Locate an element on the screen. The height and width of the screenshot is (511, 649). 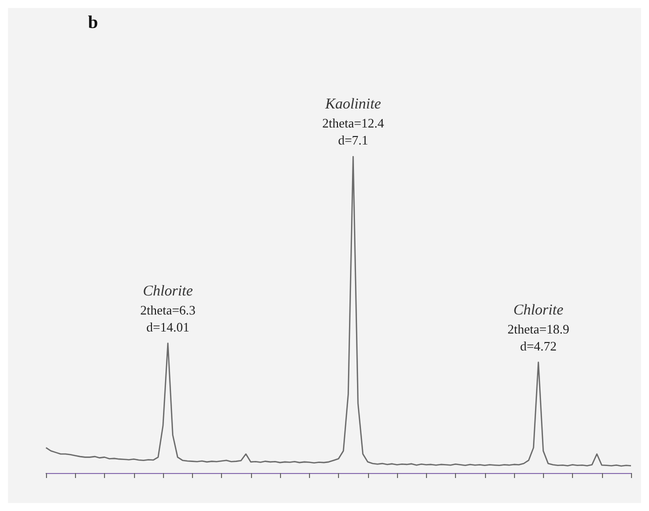
chart-title: b is located at coordinates (93, 22).